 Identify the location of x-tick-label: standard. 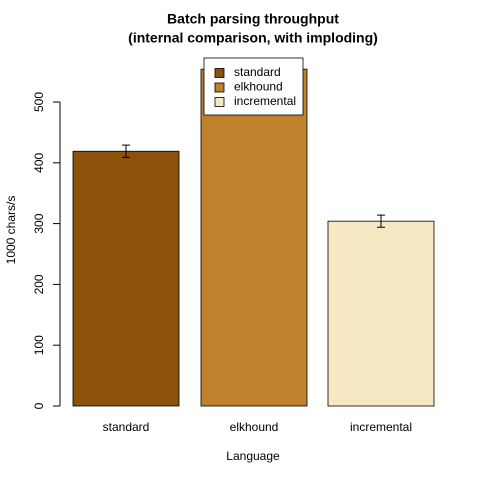
(126, 427).